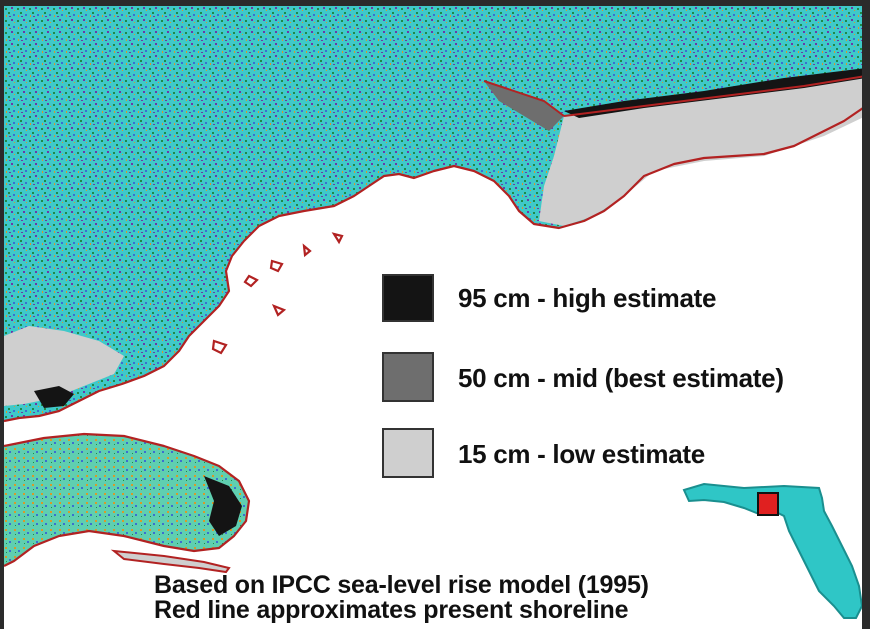  I want to click on nearshore-islands, so click(277, 293).